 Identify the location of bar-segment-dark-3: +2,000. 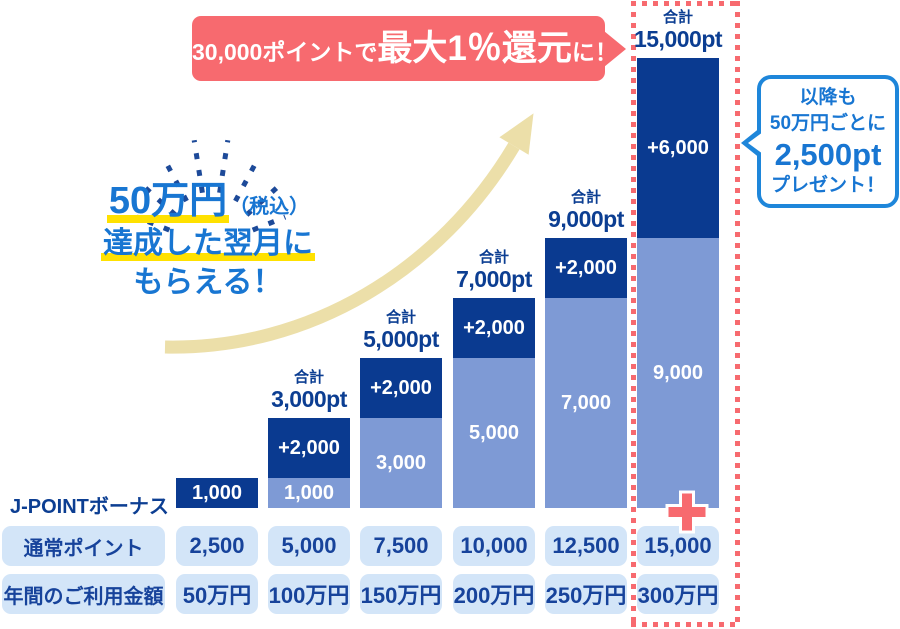
(401, 388).